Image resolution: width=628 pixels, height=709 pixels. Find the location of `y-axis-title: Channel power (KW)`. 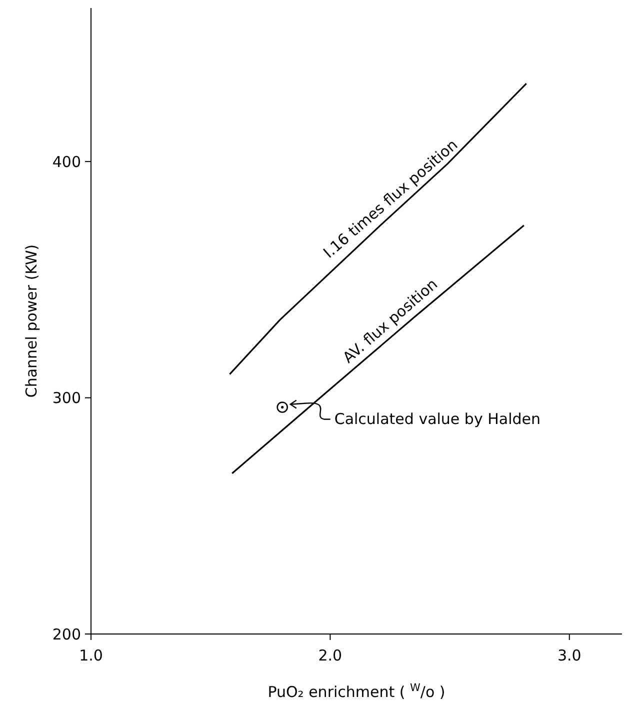

y-axis-title: Channel power (KW) is located at coordinates (31, 321).